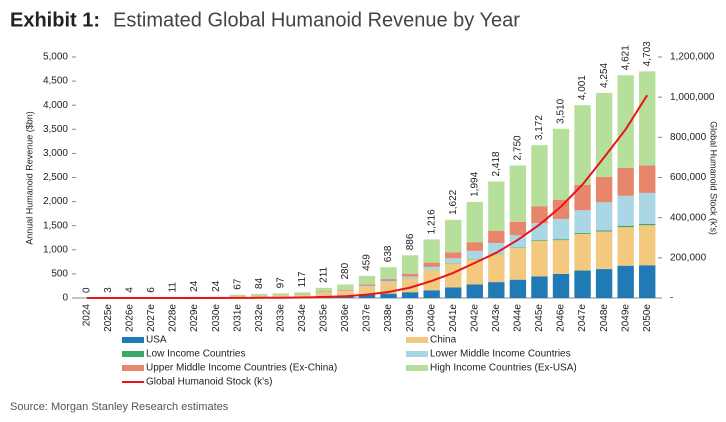  What do you see at coordinates (714, 178) in the screenshot?
I see `y2-axis-label: Global Humanoid Stock (k's)` at bounding box center [714, 178].